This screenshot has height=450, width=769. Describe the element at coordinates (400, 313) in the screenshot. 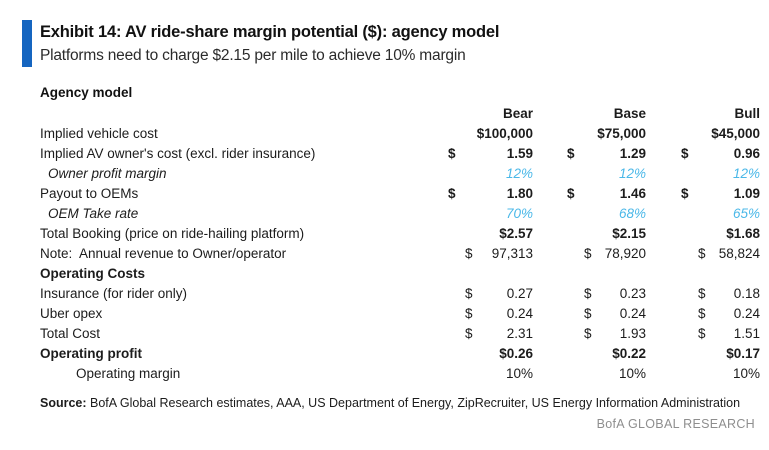

I see `table-row: Uber opex $0.24 $0.24 $0.24` at that location.